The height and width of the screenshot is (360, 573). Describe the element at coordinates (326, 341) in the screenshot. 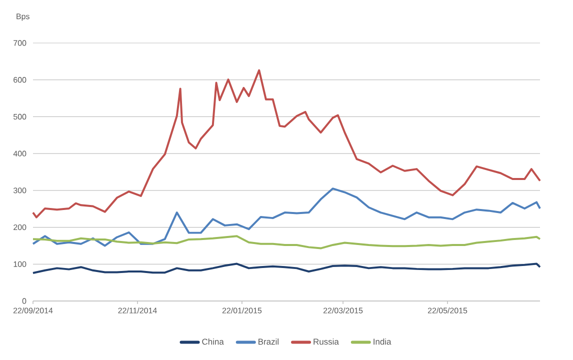

I see `legend-label: Russia` at that location.